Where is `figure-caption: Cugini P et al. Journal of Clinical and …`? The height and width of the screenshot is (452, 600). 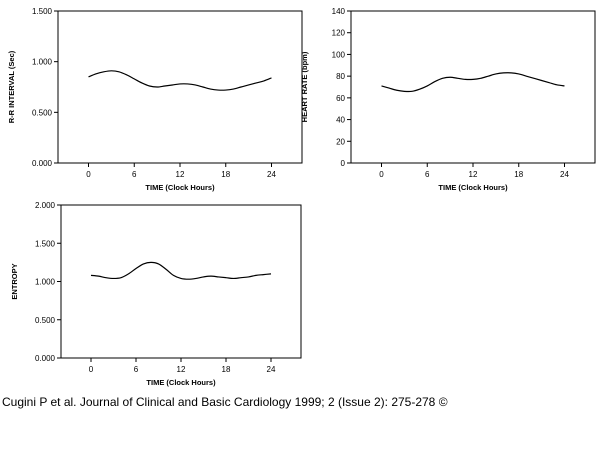
figure-caption: Cugini P et al. Journal of Clinical and … is located at coordinates (225, 402).